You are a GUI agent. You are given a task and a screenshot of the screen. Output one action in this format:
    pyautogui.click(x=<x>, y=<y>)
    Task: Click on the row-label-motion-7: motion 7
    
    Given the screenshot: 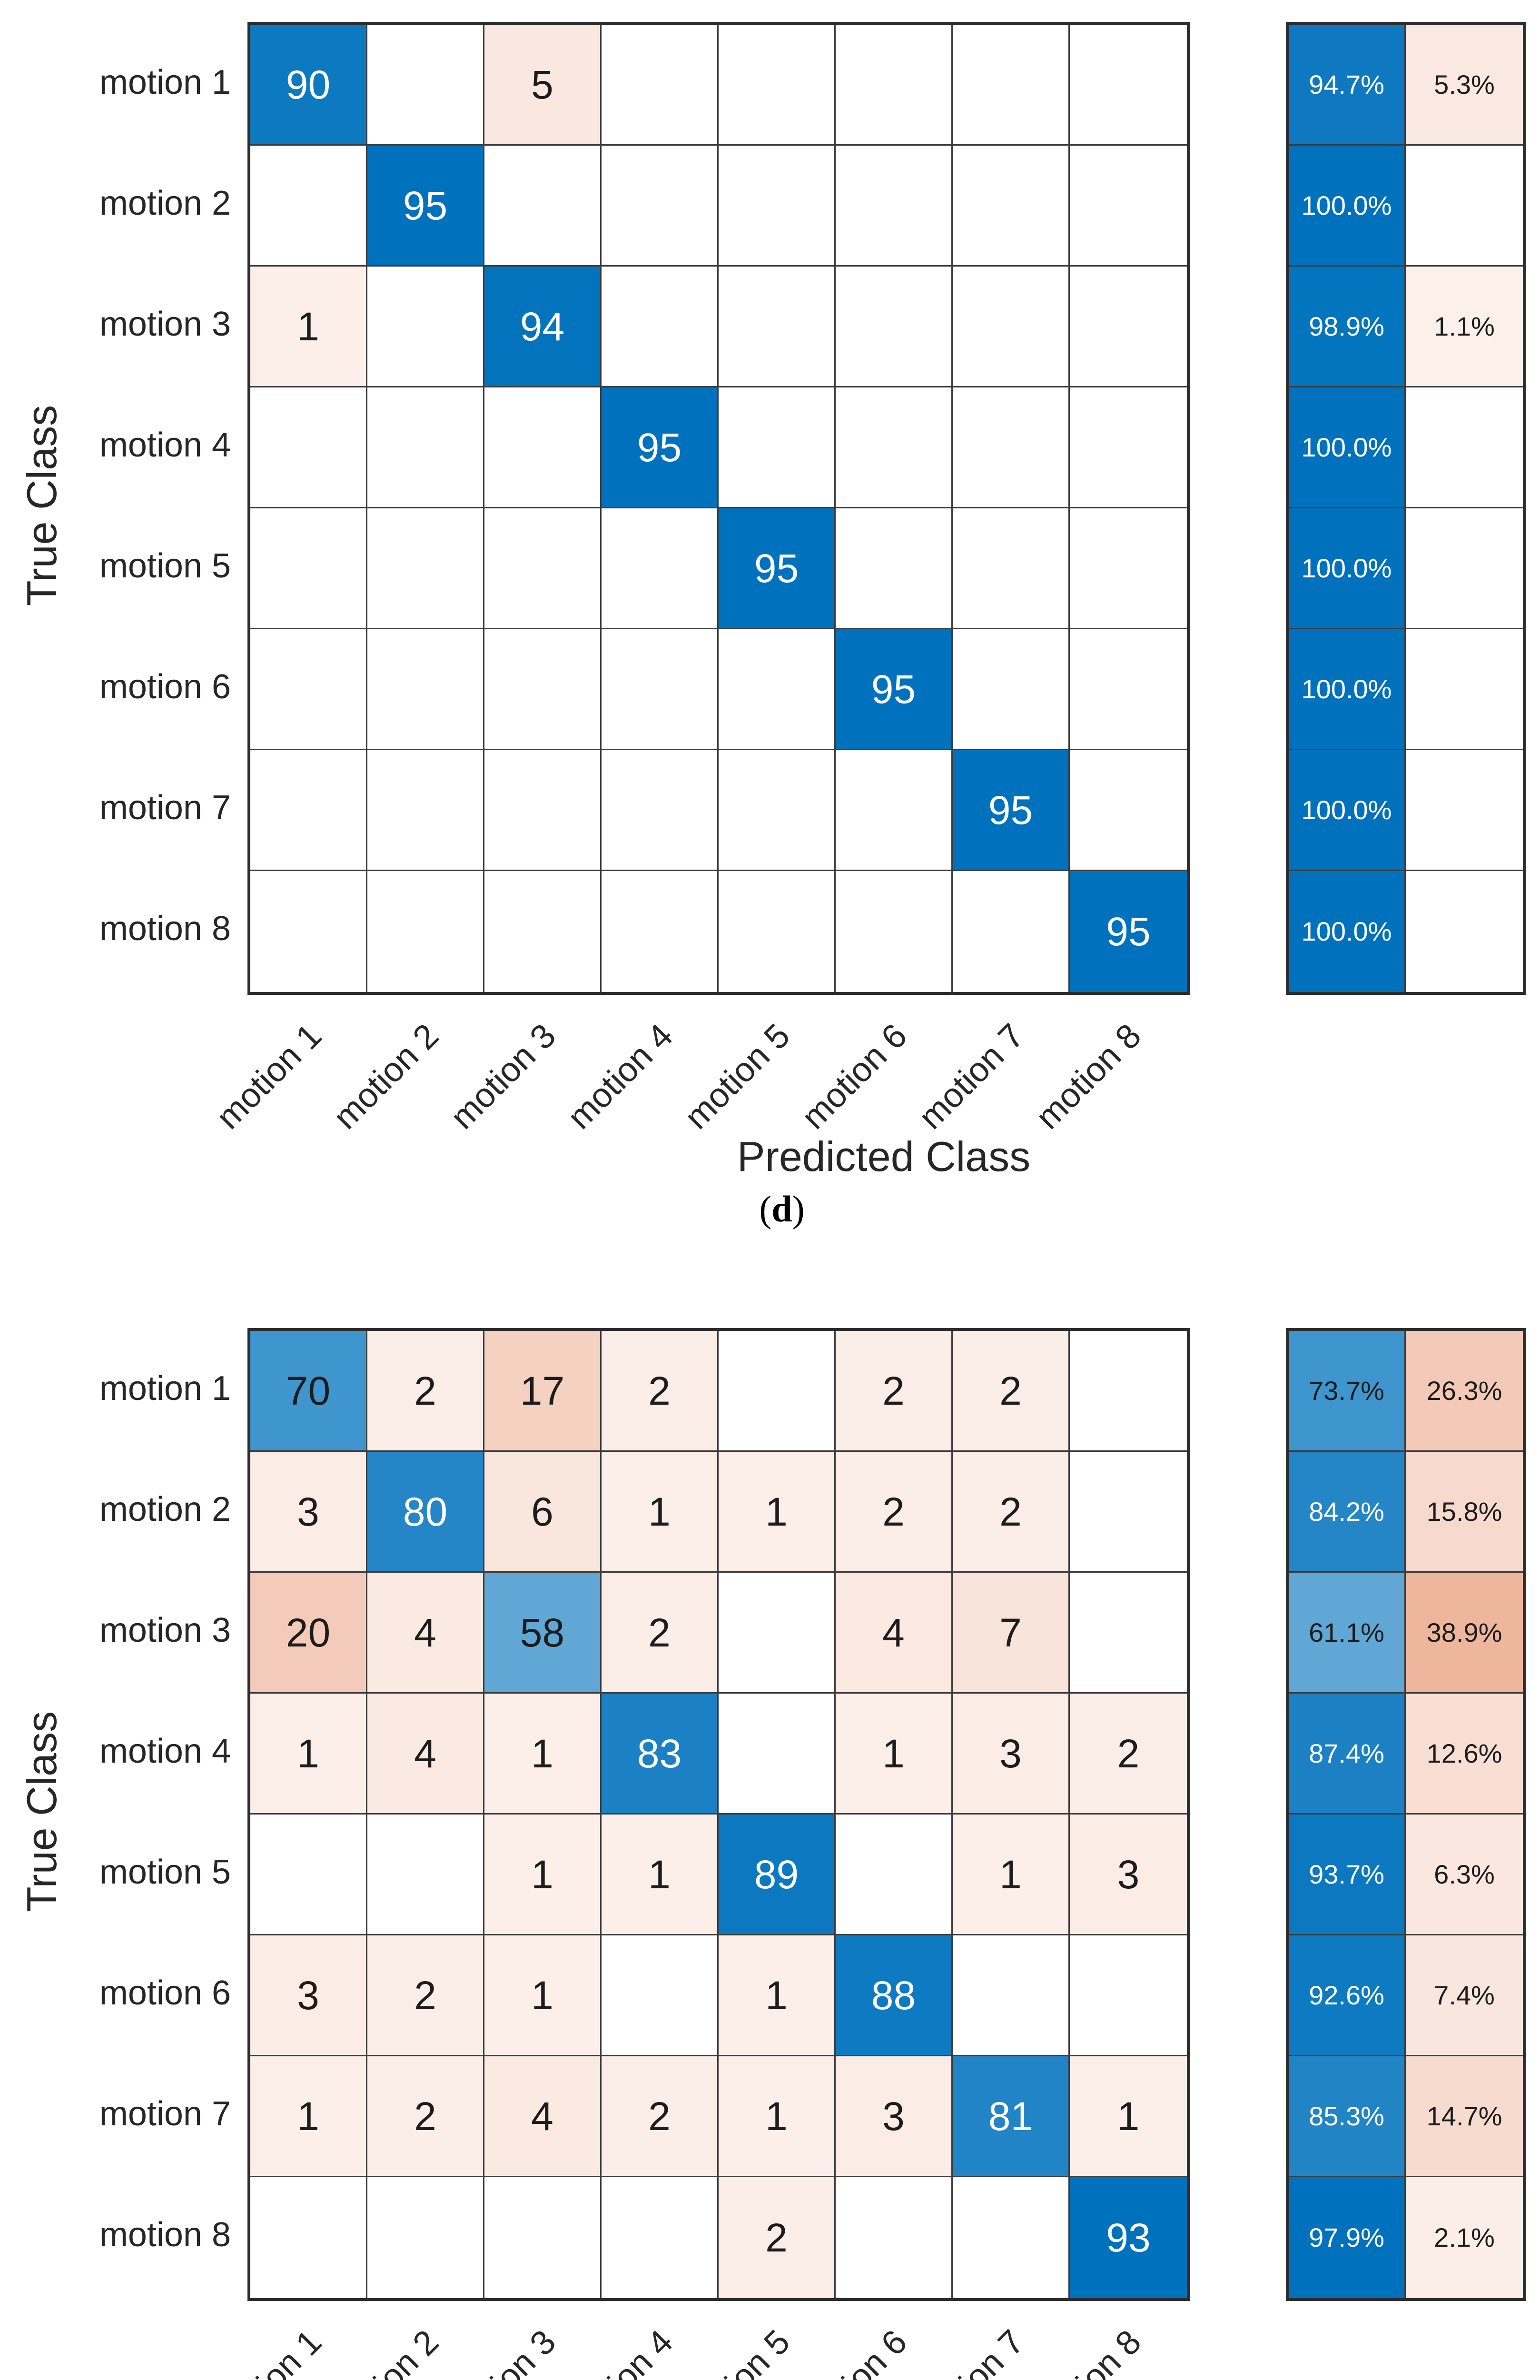 What is the action you would take?
    pyautogui.click(x=165, y=808)
    